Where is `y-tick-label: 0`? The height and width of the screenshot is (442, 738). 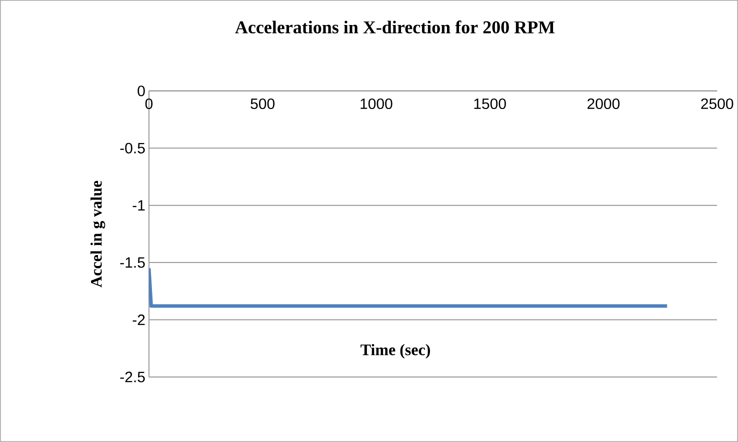 y-tick-label: 0 is located at coordinates (141, 91).